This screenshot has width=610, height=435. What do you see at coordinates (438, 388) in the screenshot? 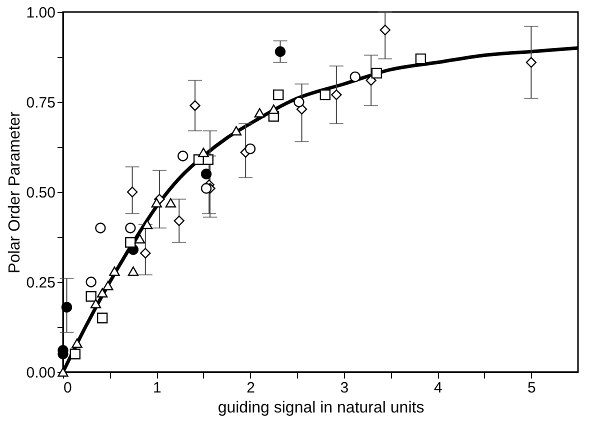
I see `x-tick-label: 4` at bounding box center [438, 388].